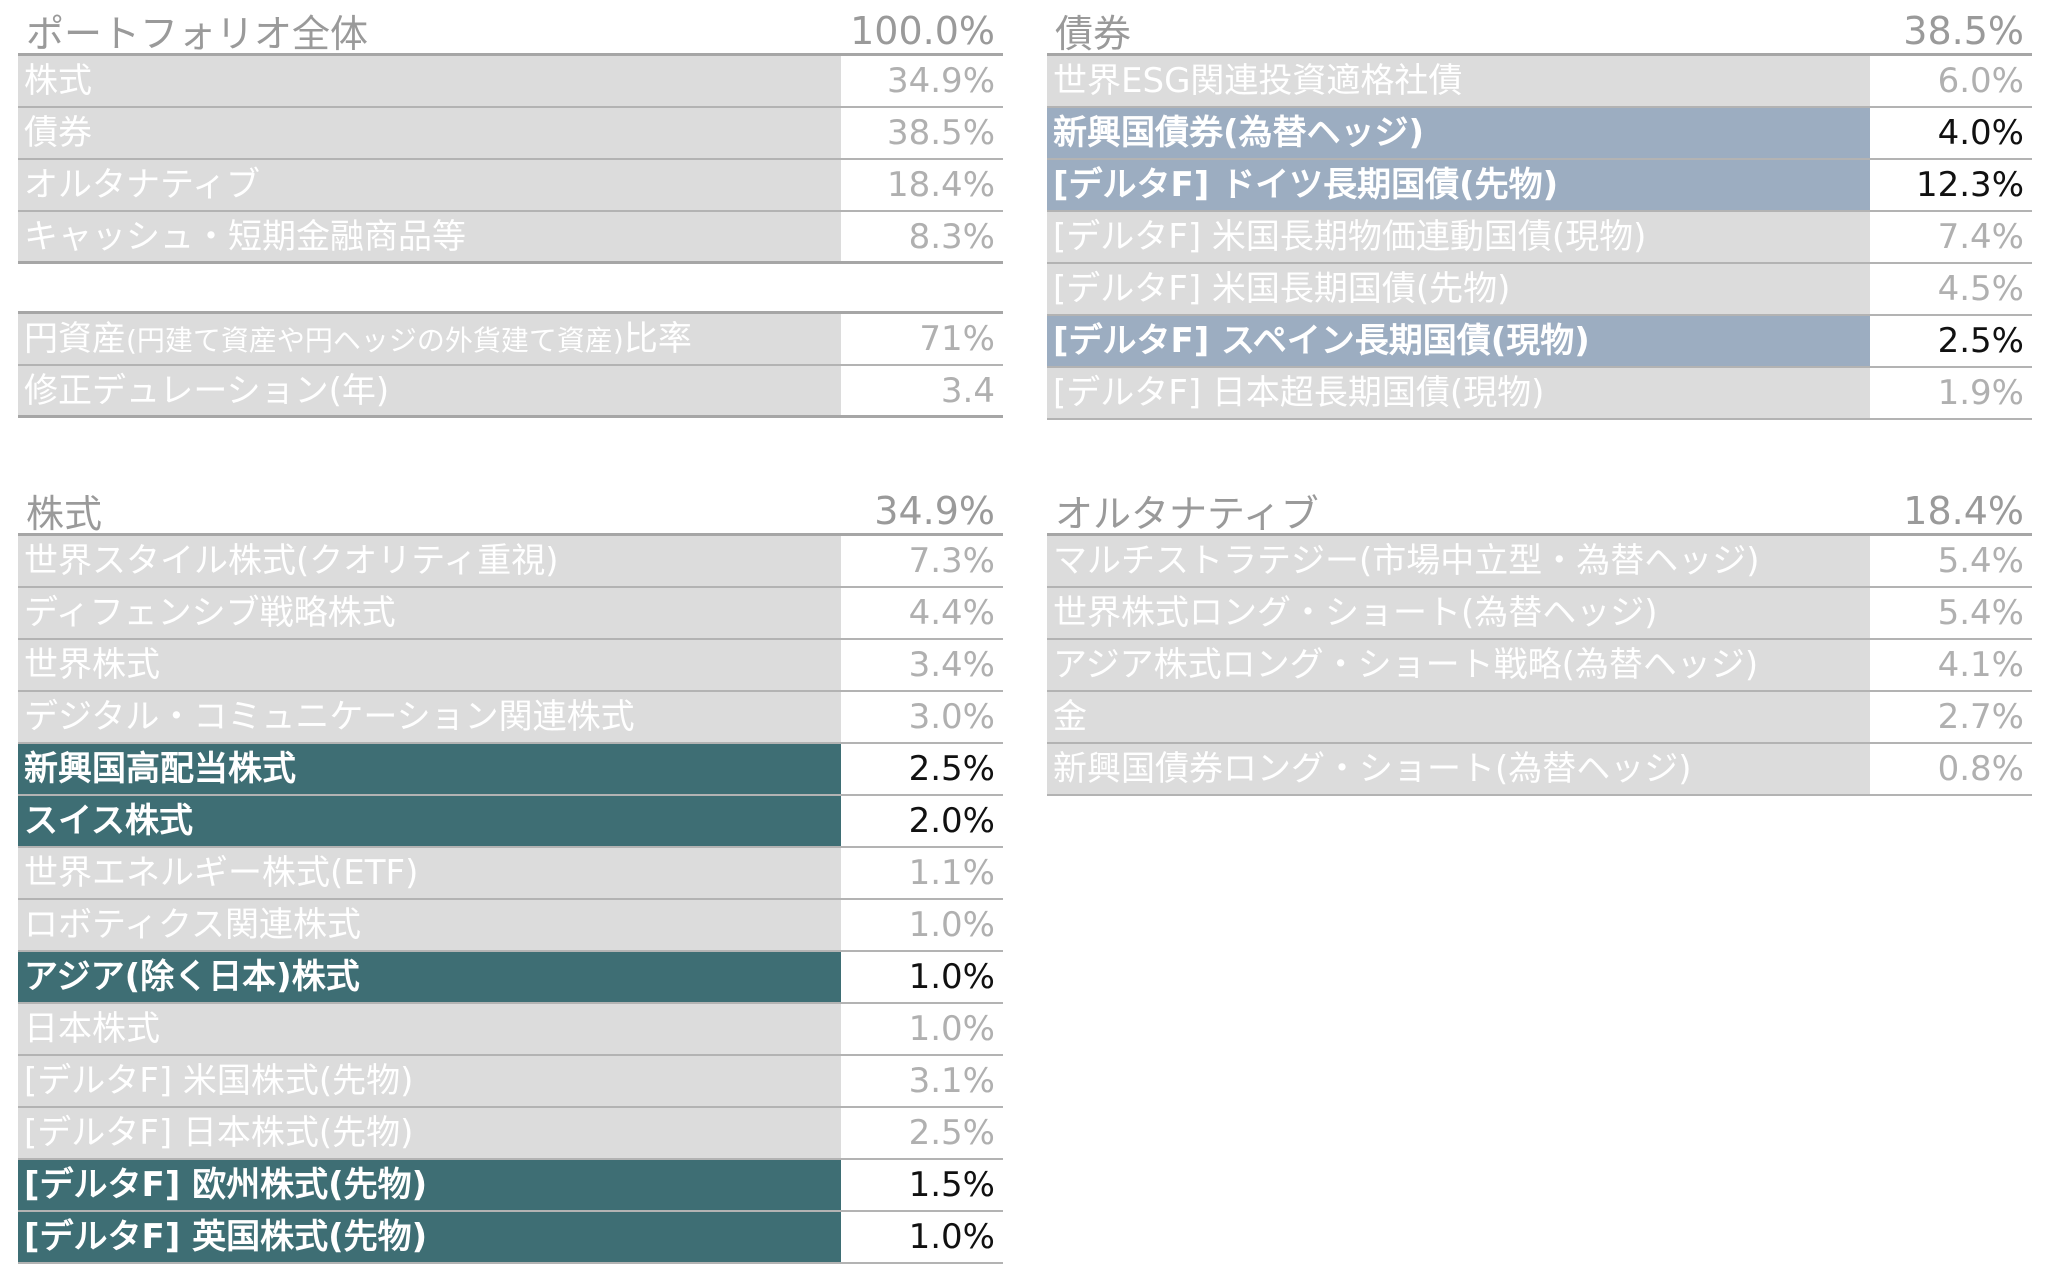 The height and width of the screenshot is (1279, 2048). I want to click on table-row: [デルタF] 米国株式(先物) 3.1%, so click(510, 1082).